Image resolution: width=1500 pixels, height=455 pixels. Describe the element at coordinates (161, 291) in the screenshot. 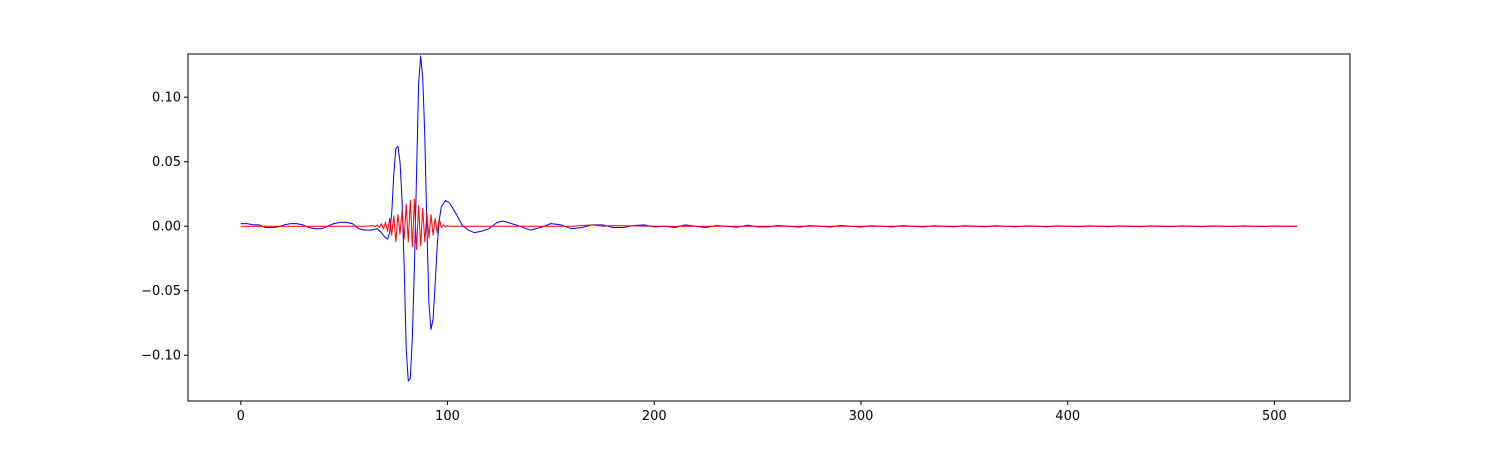

I see `y-tick-label: −0.05` at that location.